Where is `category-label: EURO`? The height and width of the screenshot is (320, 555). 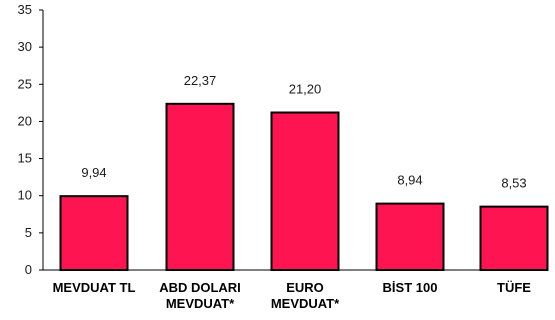
category-label: EURO is located at coordinates (305, 287).